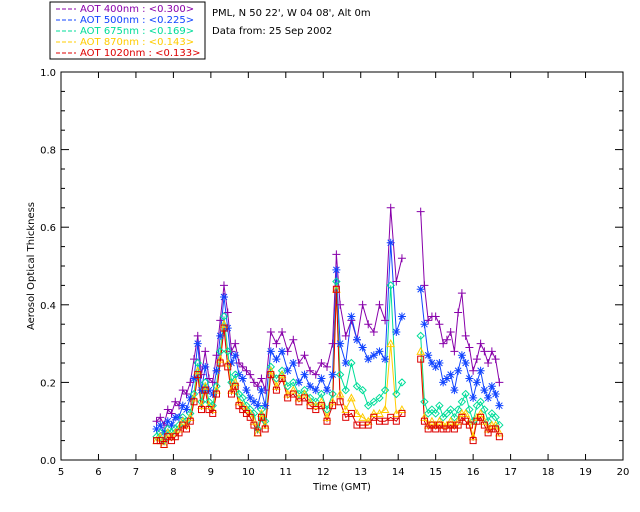  Describe the element at coordinates (341, 487) in the screenshot. I see `x-axis-title: Time (GMT)` at that location.